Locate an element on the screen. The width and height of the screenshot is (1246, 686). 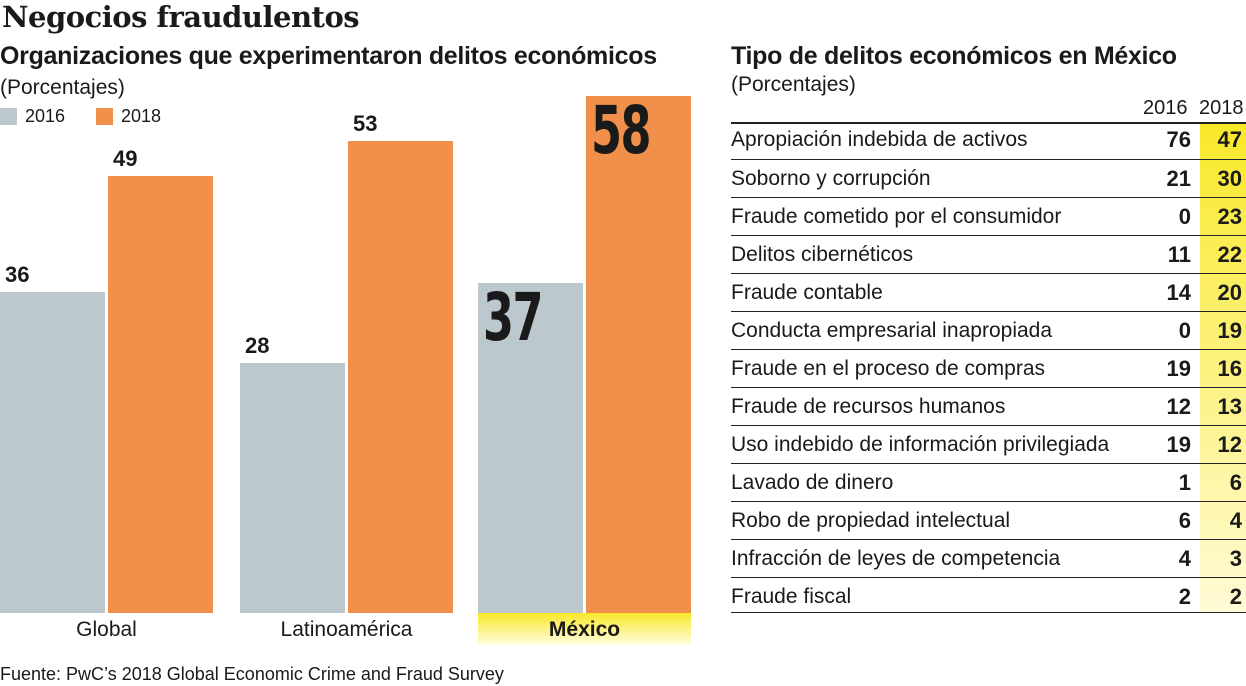
table-row: Conducta empresarial inapropiada 0 19 is located at coordinates (988, 330).